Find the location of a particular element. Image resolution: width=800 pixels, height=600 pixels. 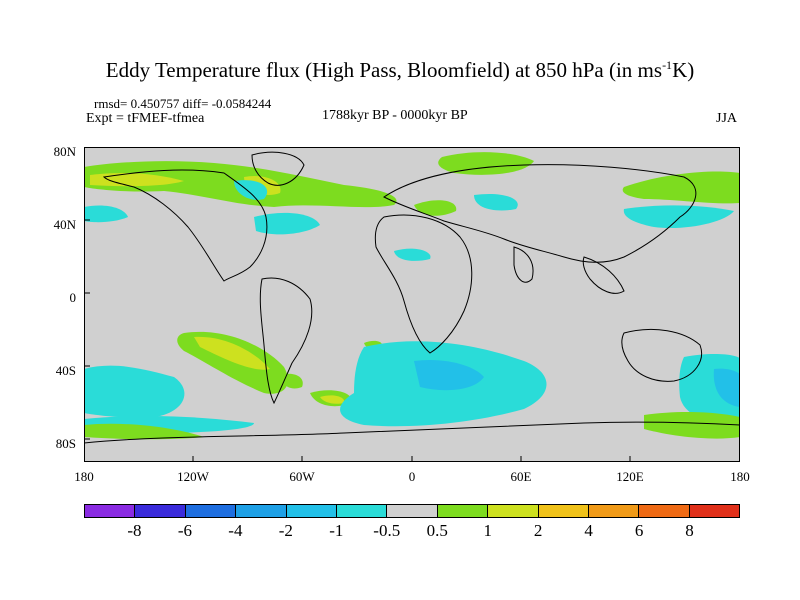

legend-label: 2 is located at coordinates (538, 530).